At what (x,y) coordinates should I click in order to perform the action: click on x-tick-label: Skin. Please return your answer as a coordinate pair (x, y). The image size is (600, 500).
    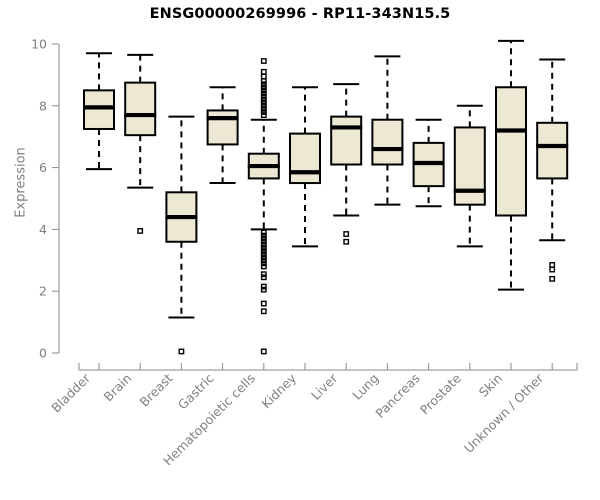
    Looking at the image, I should click on (490, 385).